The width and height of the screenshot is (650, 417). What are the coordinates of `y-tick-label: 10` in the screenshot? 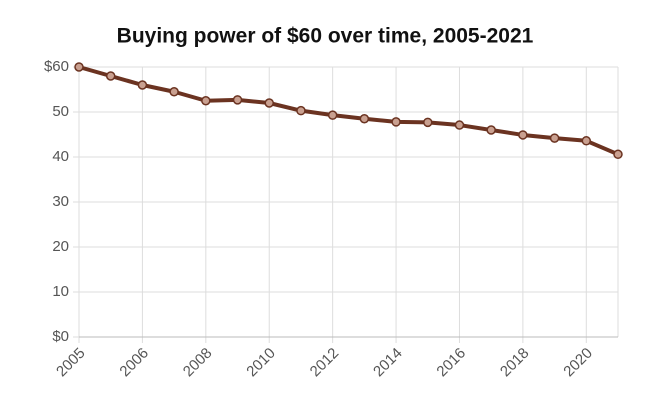 It's located at (60, 291).